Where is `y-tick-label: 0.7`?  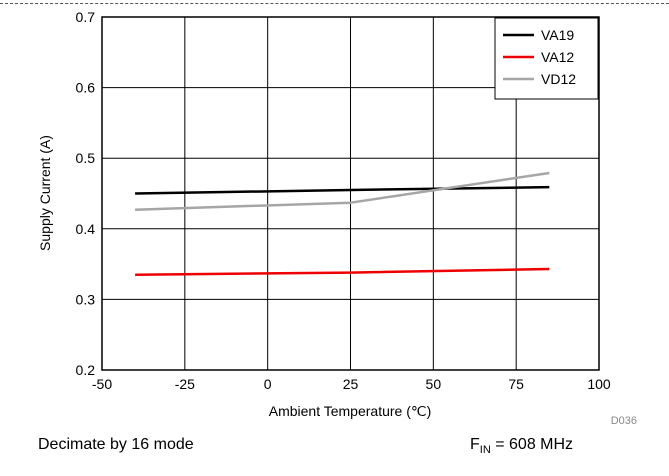
y-tick-label: 0.7 is located at coordinates (86, 17).